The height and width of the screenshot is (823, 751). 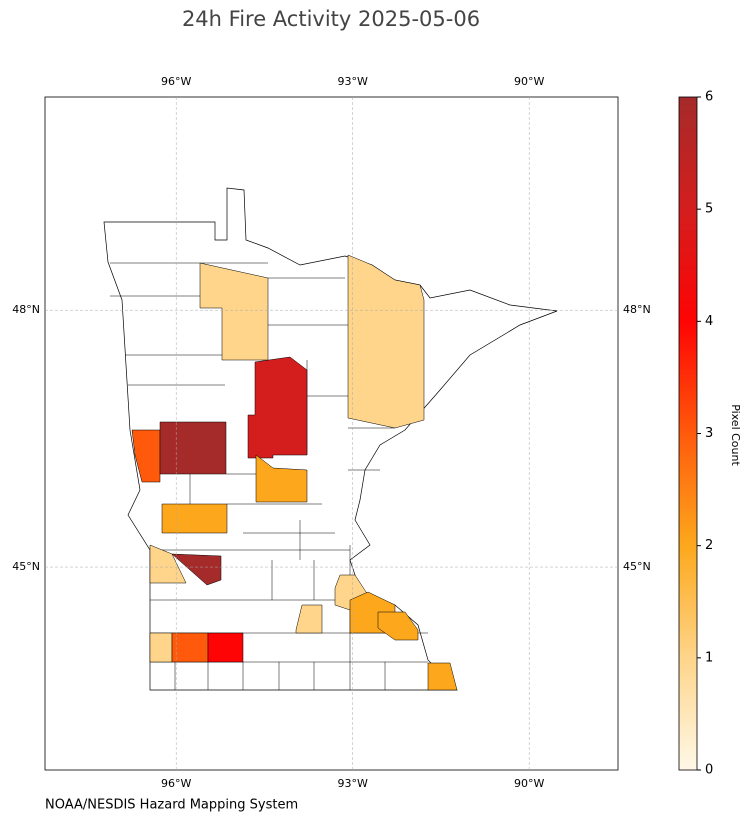 What do you see at coordinates (709, 770) in the screenshot?
I see `colorbar-tick-label: 0` at bounding box center [709, 770].